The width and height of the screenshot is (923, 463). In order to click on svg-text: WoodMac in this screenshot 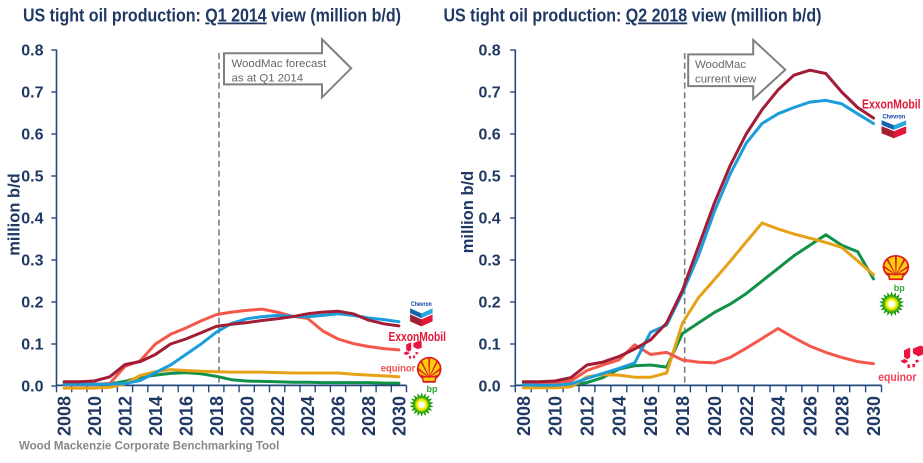, I will do `click(720, 65)`.